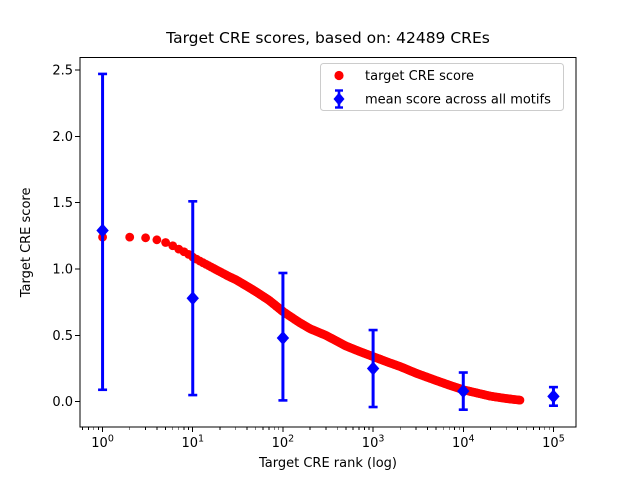 Image resolution: width=640 pixels, height=480 pixels. What do you see at coordinates (62, 137) in the screenshot?
I see `y-tick-label: 2.0` at bounding box center [62, 137].